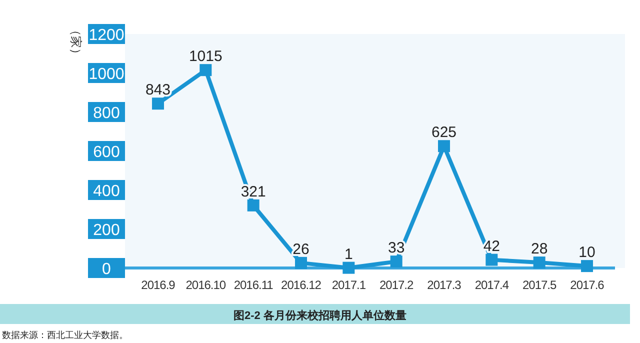 This screenshot has width=640, height=343. I want to click on y-axis-title: （家）, so click(76, 42).